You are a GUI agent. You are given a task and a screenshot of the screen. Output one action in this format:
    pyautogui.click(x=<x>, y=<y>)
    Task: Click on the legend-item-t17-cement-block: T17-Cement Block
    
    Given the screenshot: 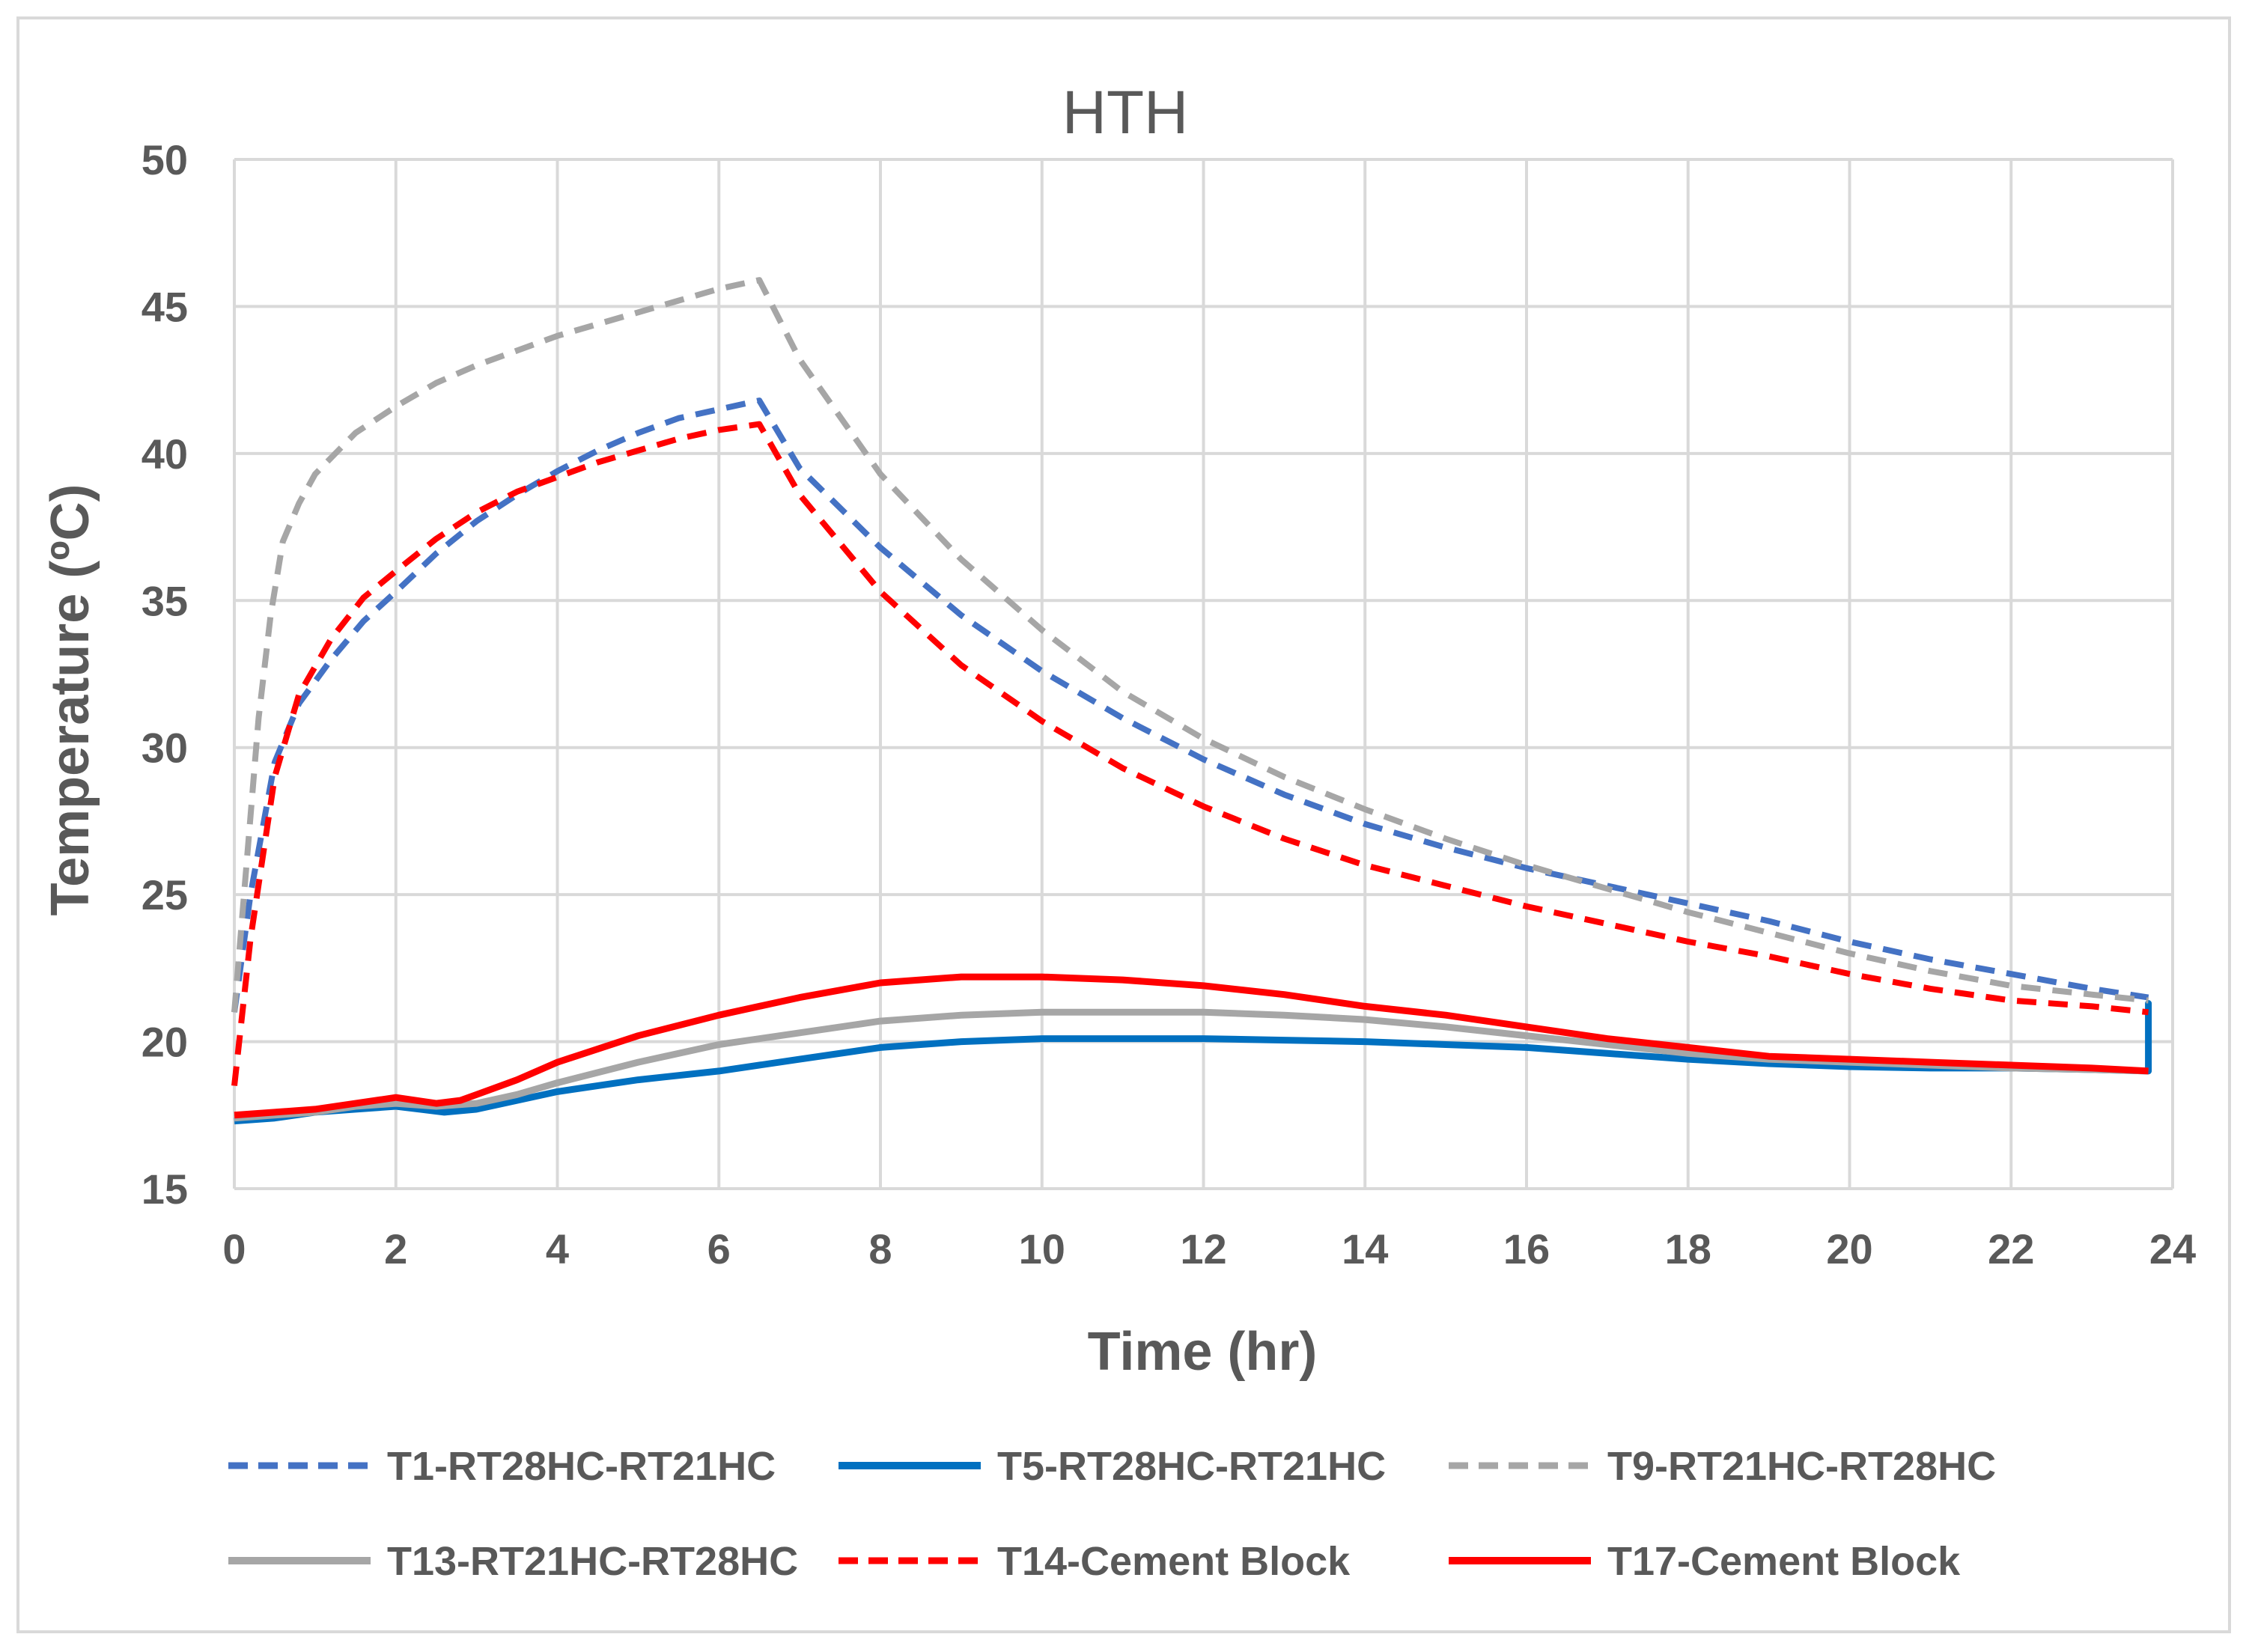 What is the action you would take?
    pyautogui.click(x=1705, y=1561)
    